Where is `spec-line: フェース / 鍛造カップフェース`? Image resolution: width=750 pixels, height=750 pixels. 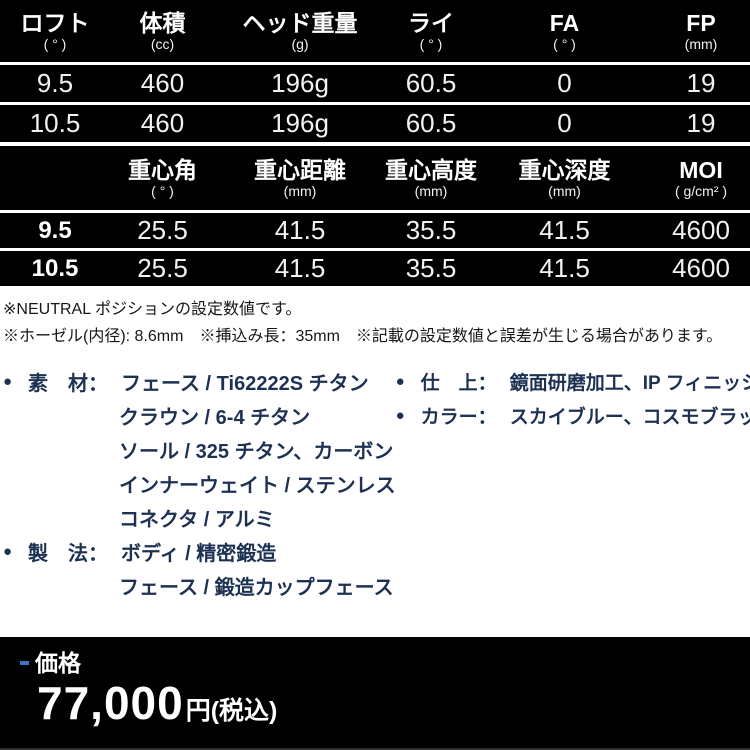
spec-line: フェース / 鍛造カップフェース is located at coordinates (199, 585).